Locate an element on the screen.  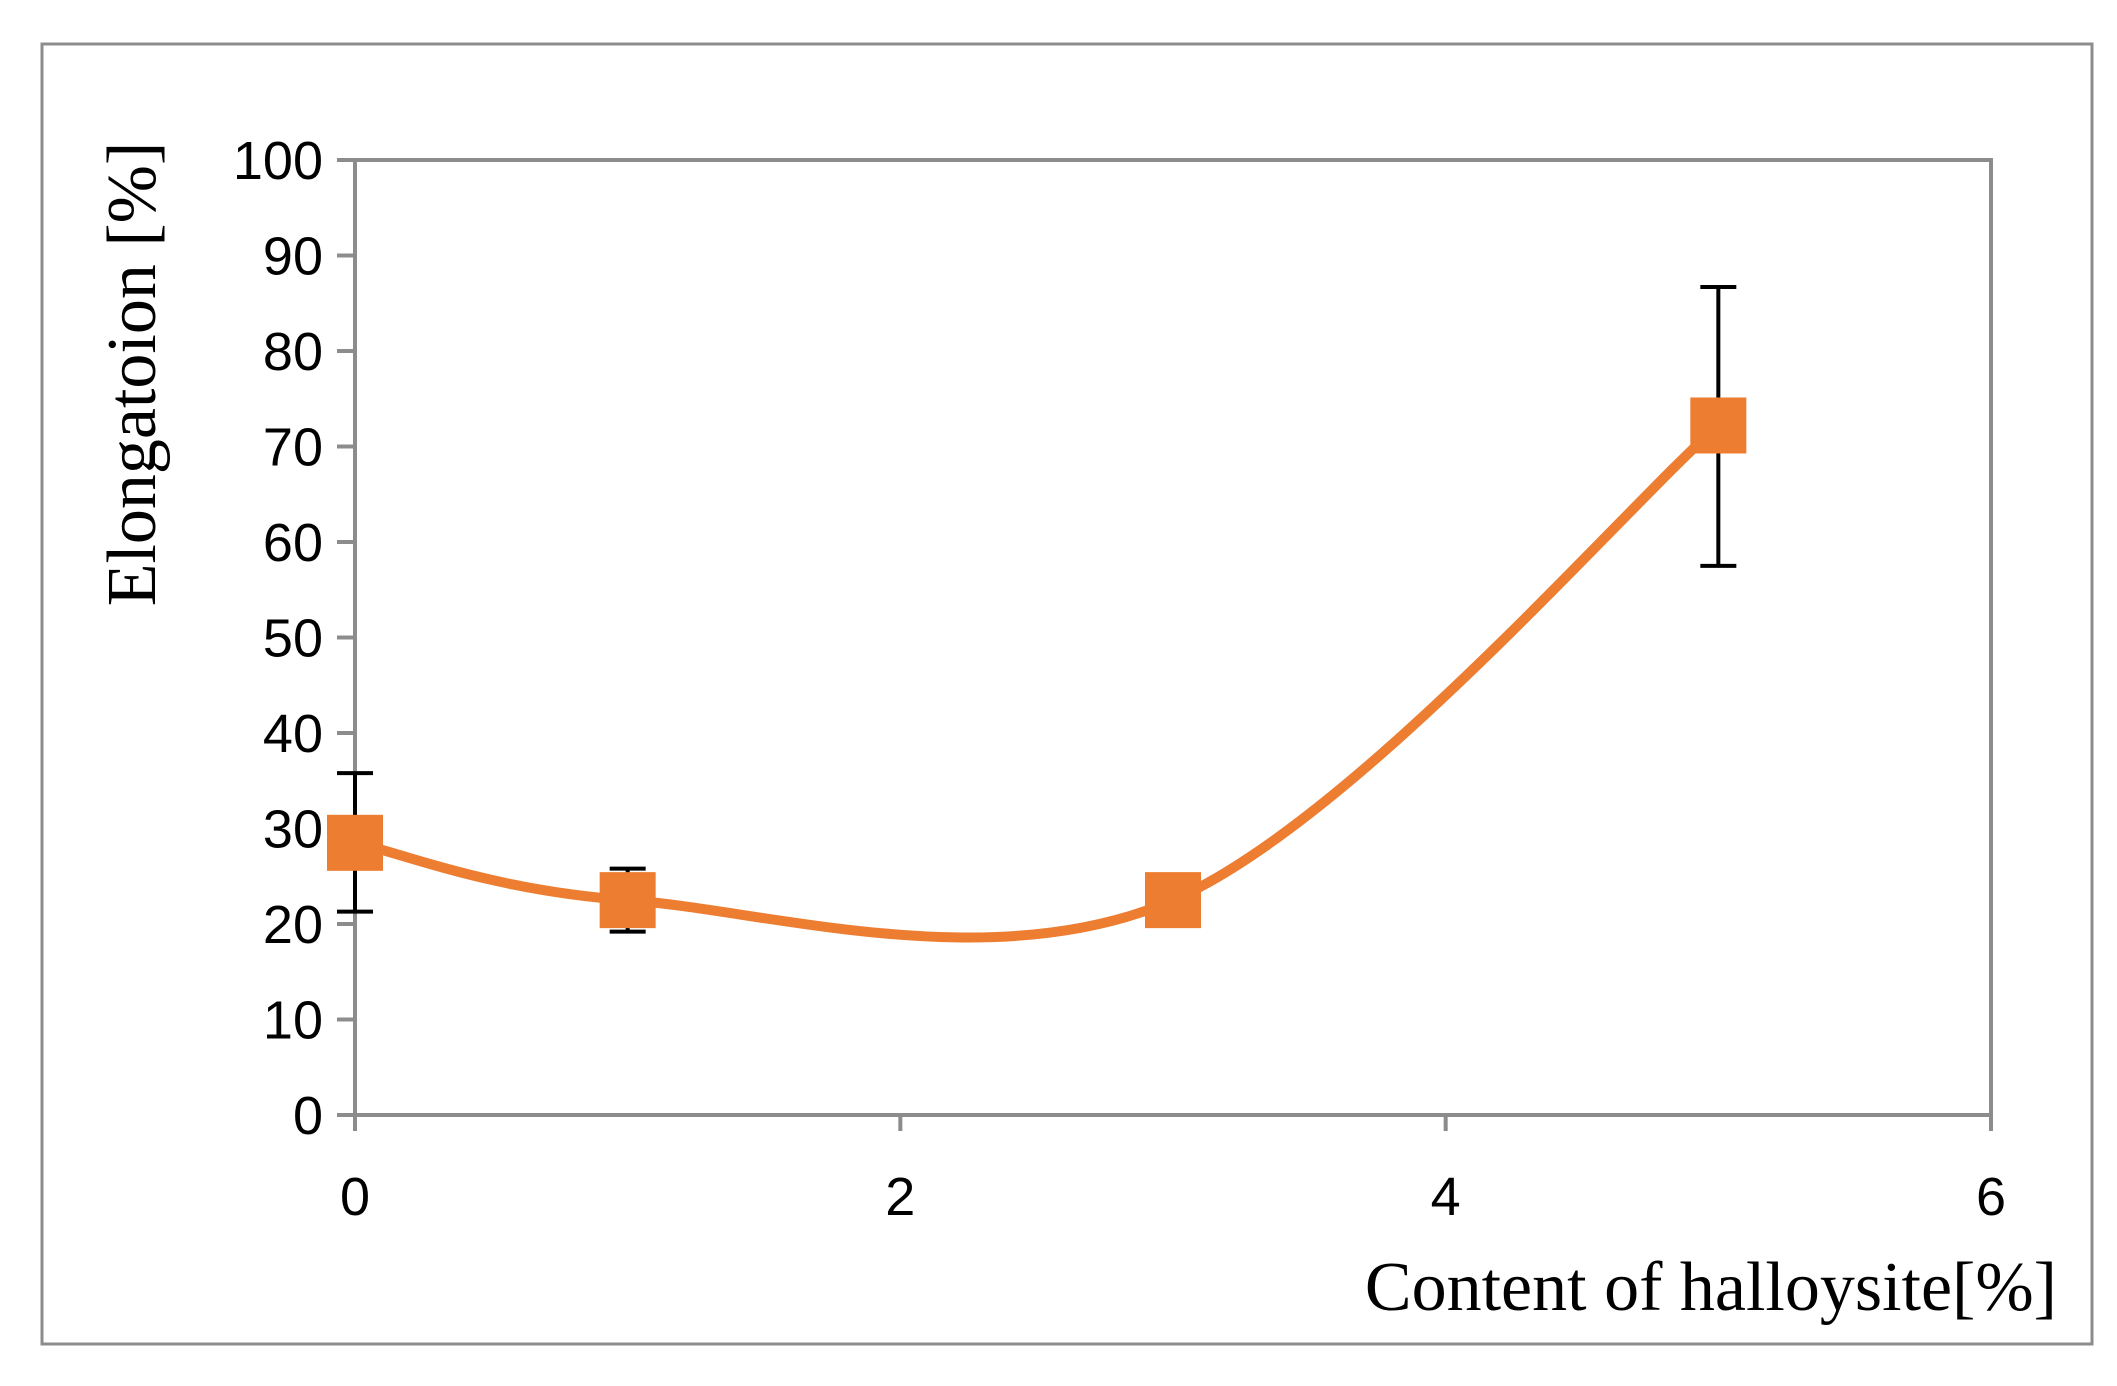
y-axis: 0 10 20 30 40 50 60 70 80 90 100 is located at coordinates (294, 638).